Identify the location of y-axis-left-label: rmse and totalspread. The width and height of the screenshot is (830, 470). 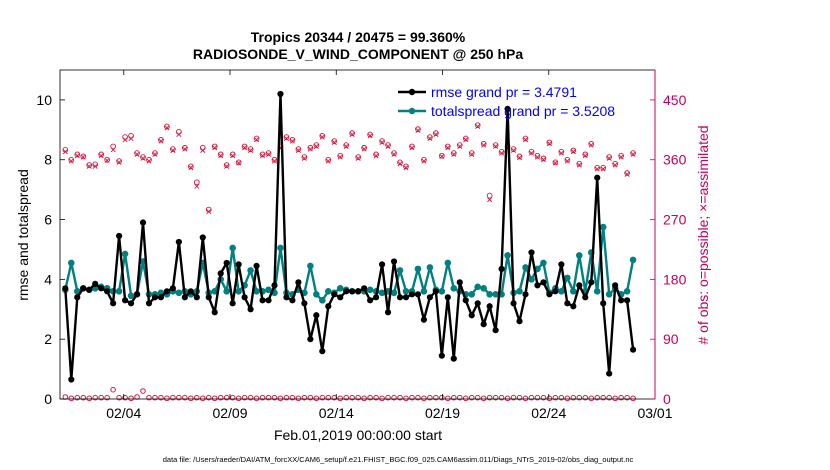
(23, 235).